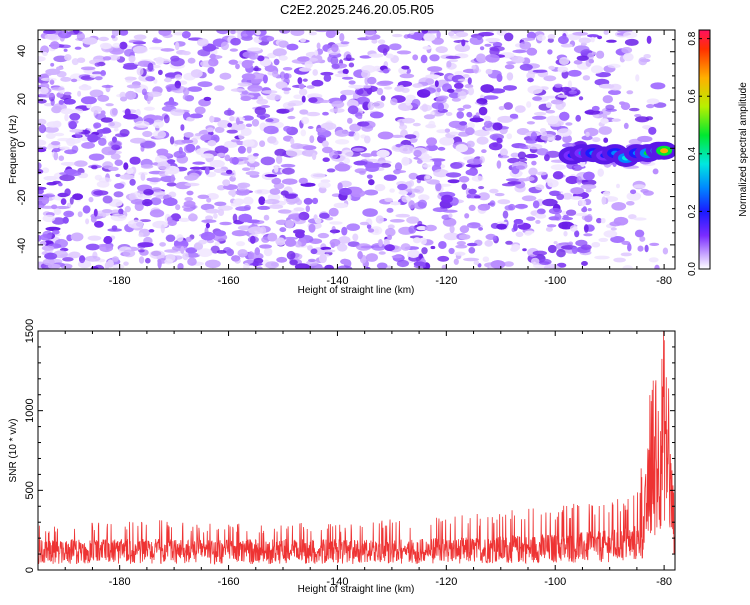 This screenshot has width=750, height=605. Describe the element at coordinates (704, 149) in the screenshot. I see `colorbar-gradient` at that location.